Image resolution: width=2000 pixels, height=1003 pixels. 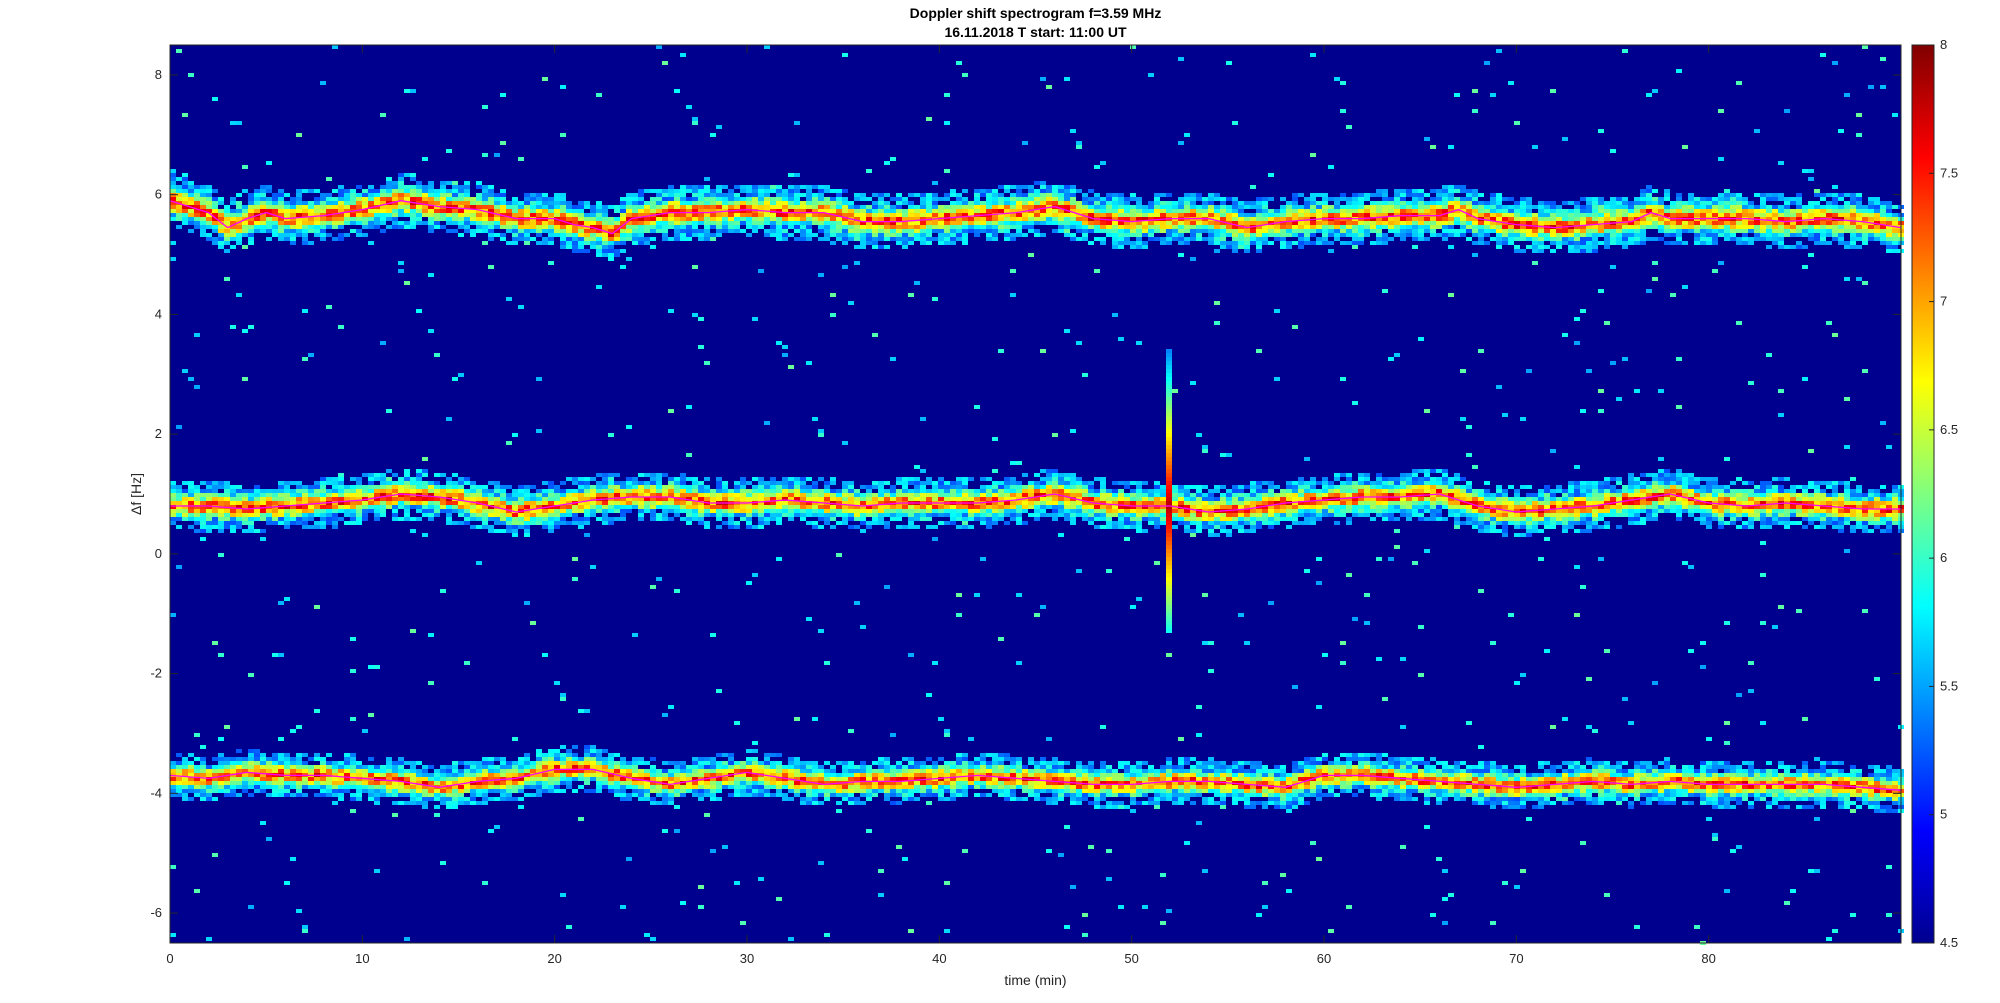 What do you see at coordinates (1943, 493) in the screenshot?
I see `colorbar-ticks: 4.5 5 5.5 6 6.5 7 7.5 8` at bounding box center [1943, 493].